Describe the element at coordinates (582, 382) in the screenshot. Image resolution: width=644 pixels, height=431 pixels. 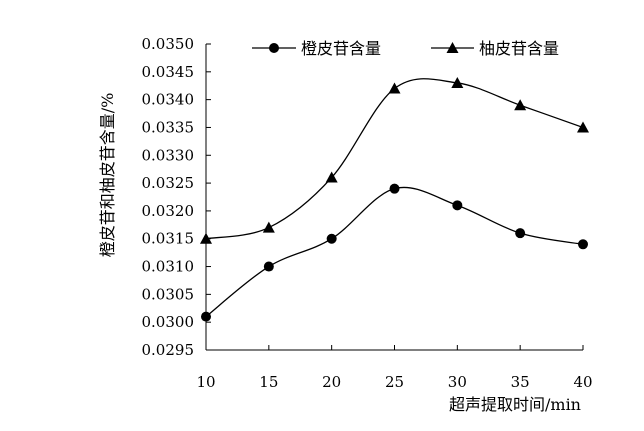
I see `x-tick-label: 40` at that location.